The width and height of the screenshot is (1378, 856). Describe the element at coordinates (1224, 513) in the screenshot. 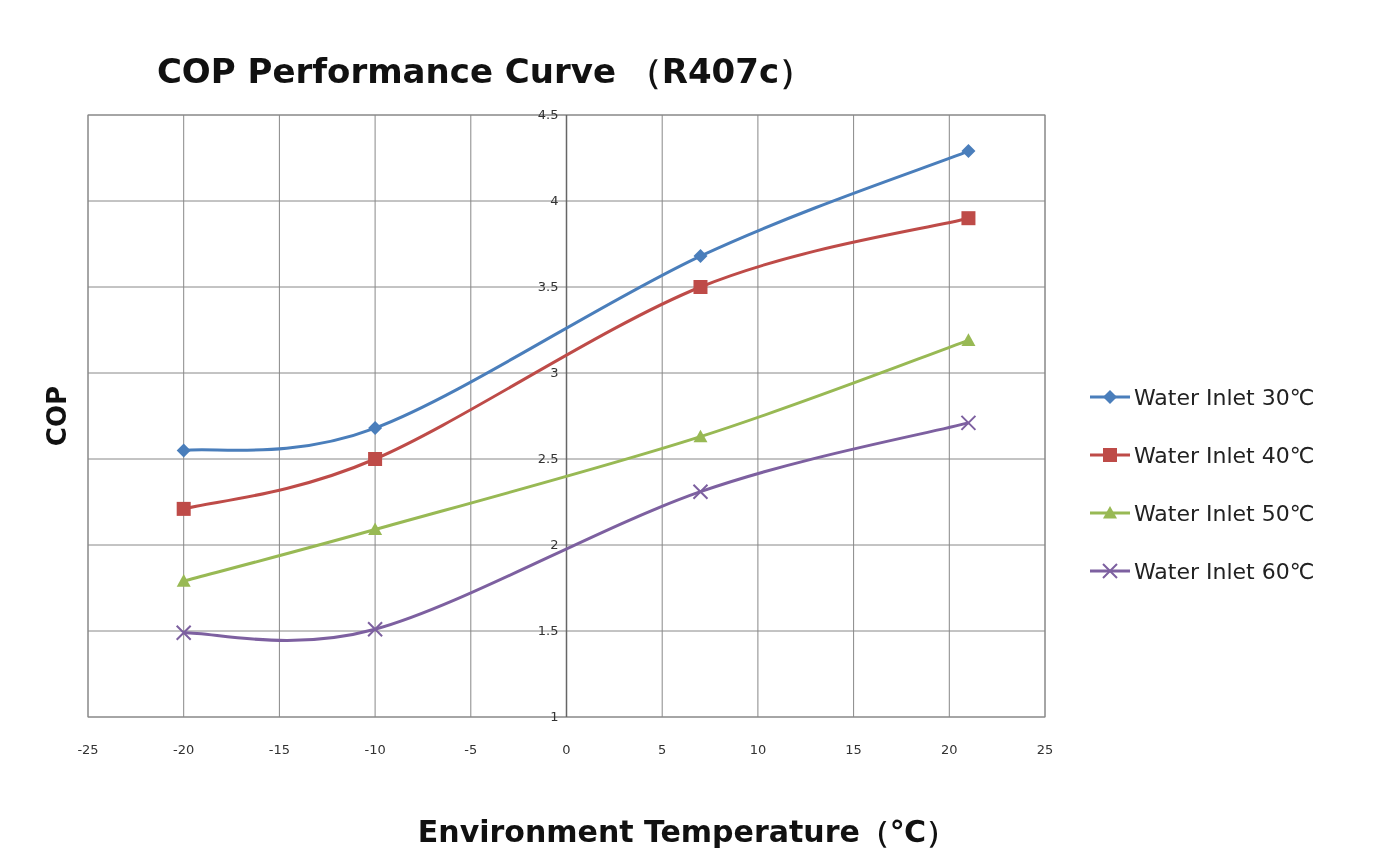

I see `legend-label: Water Inlet 50℃` at that location.